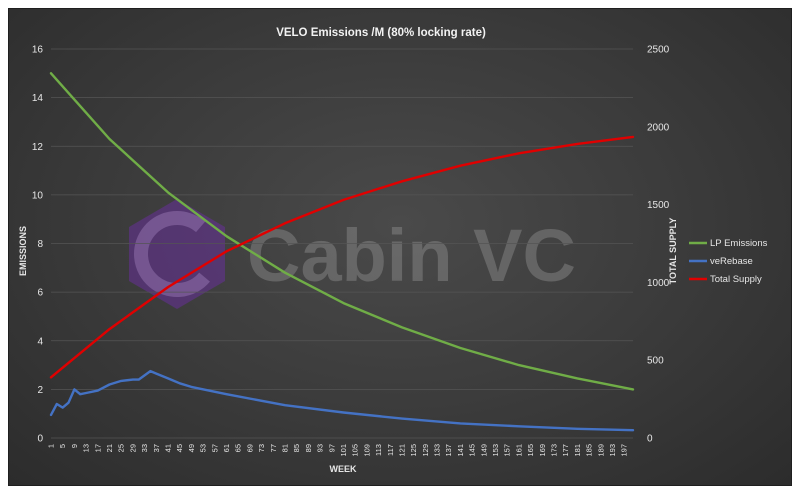 The width and height of the screenshot is (798, 492). What do you see at coordinates (401, 450) in the screenshot?
I see `x-tick-121: 121` at bounding box center [401, 450].